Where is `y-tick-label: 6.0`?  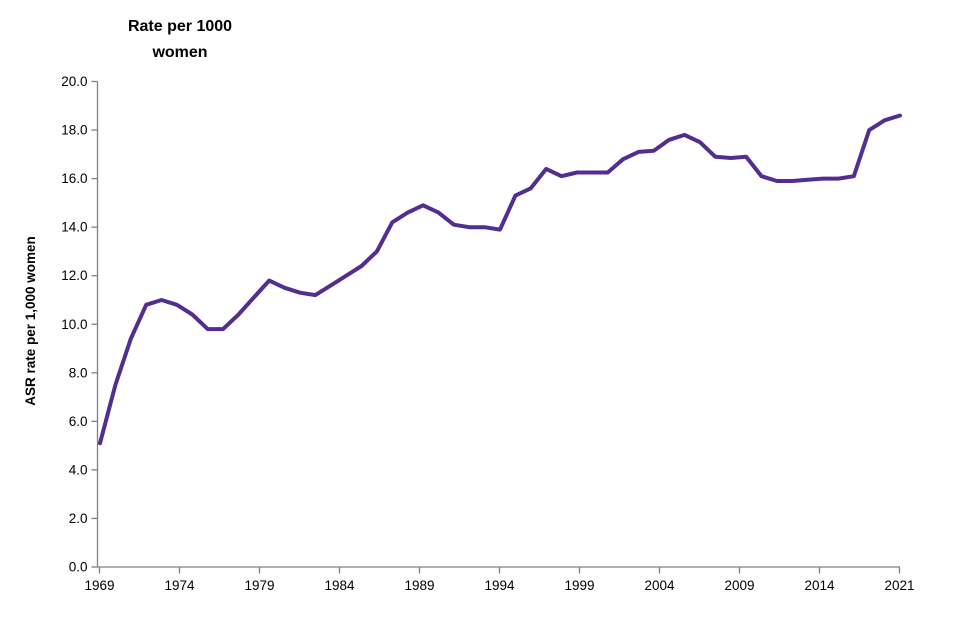 y-tick-label: 6.0 is located at coordinates (78, 421).